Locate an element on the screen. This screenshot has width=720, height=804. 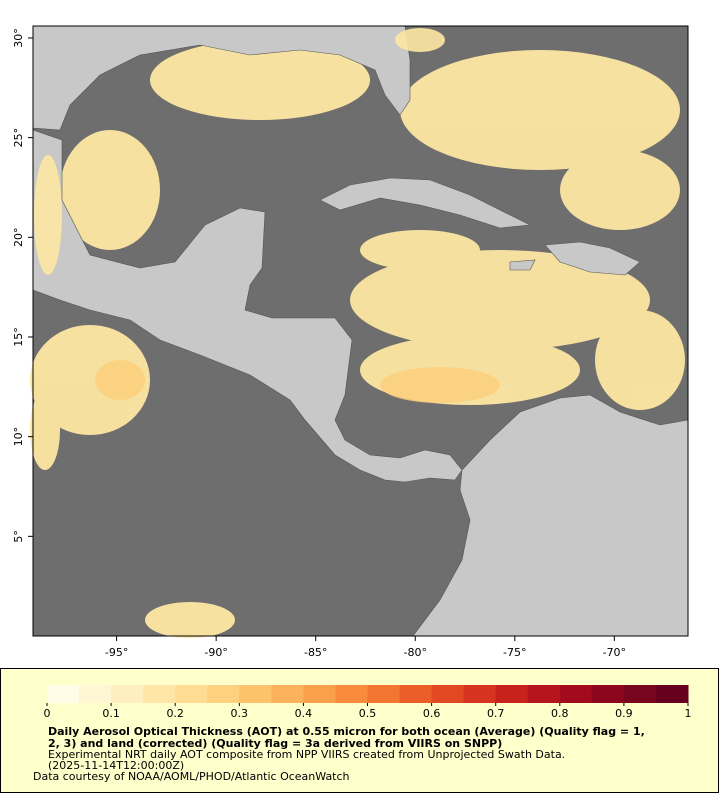
colorbar-tick-label: 0.4 is located at coordinates (304, 713).